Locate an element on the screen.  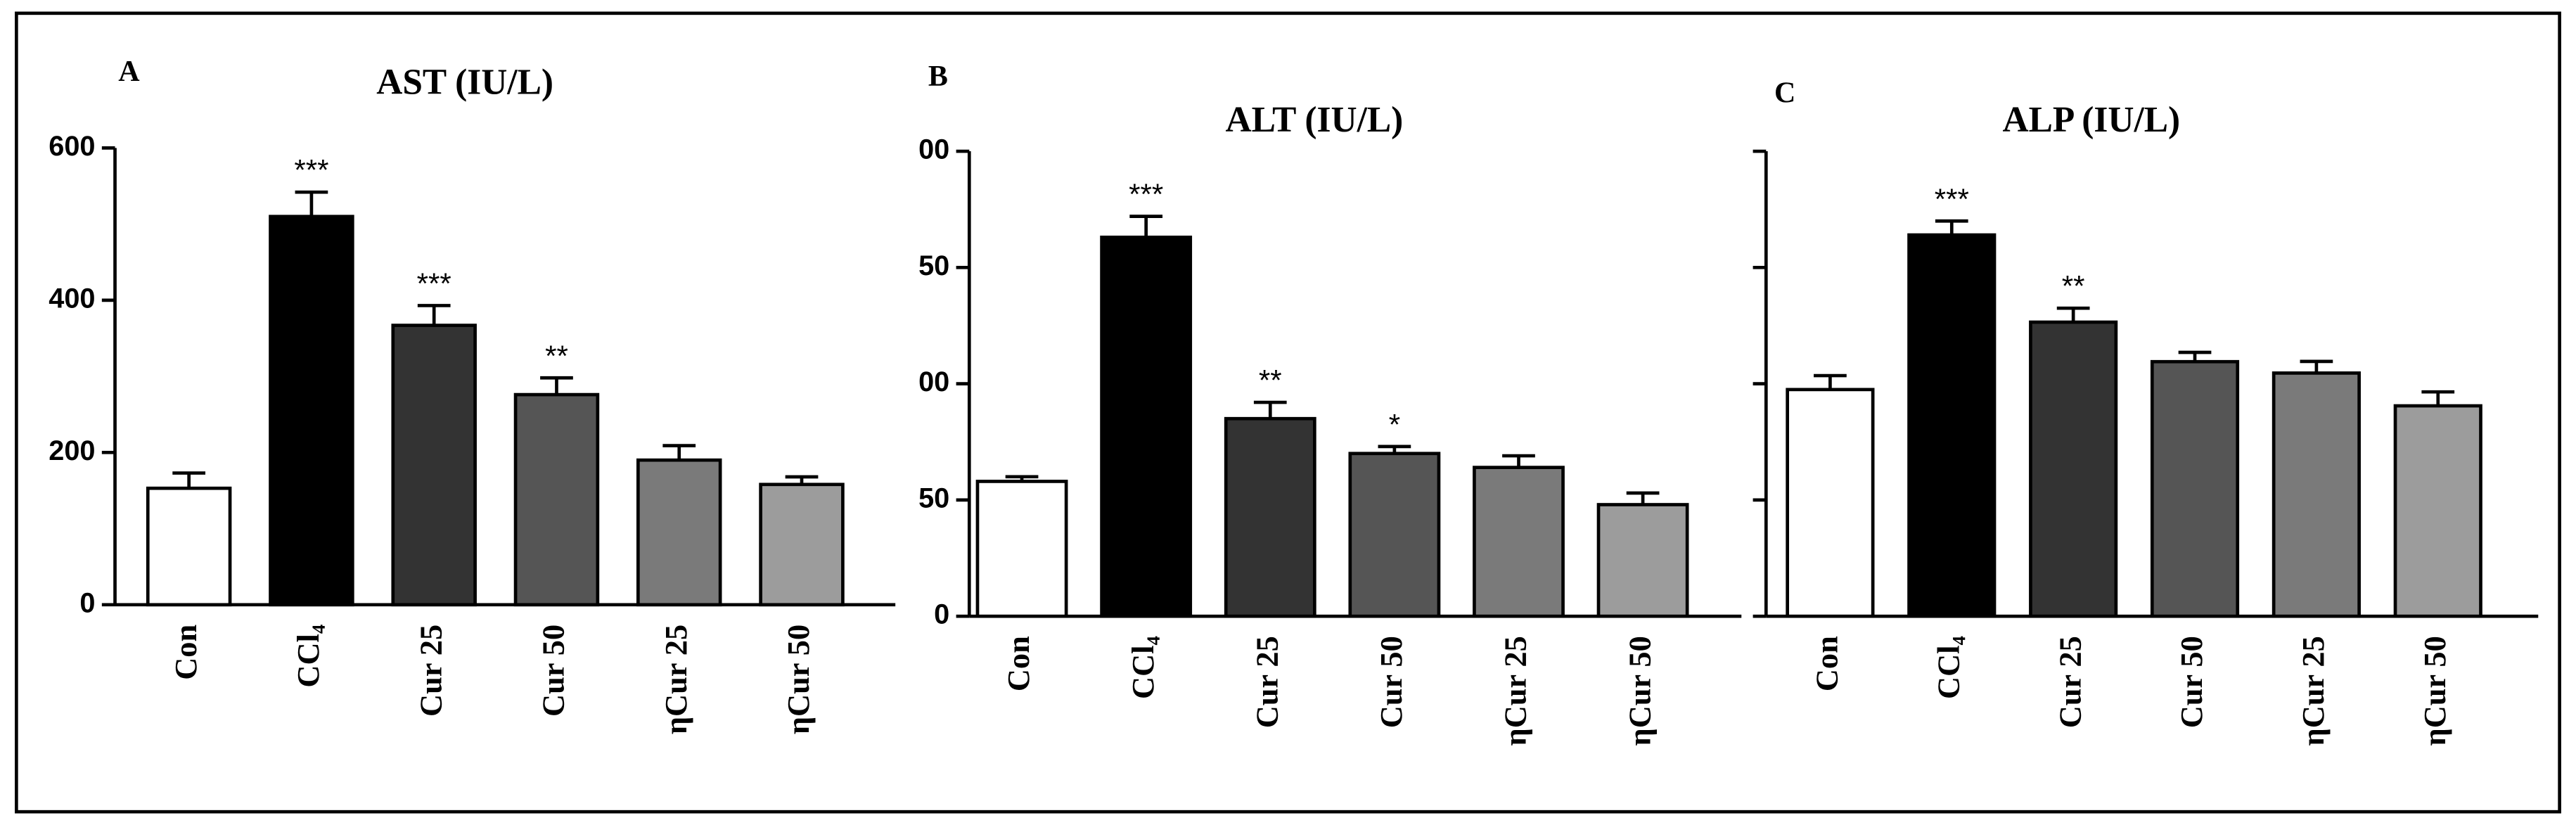
chart-title: ALT (IU/L) is located at coordinates (1315, 120).